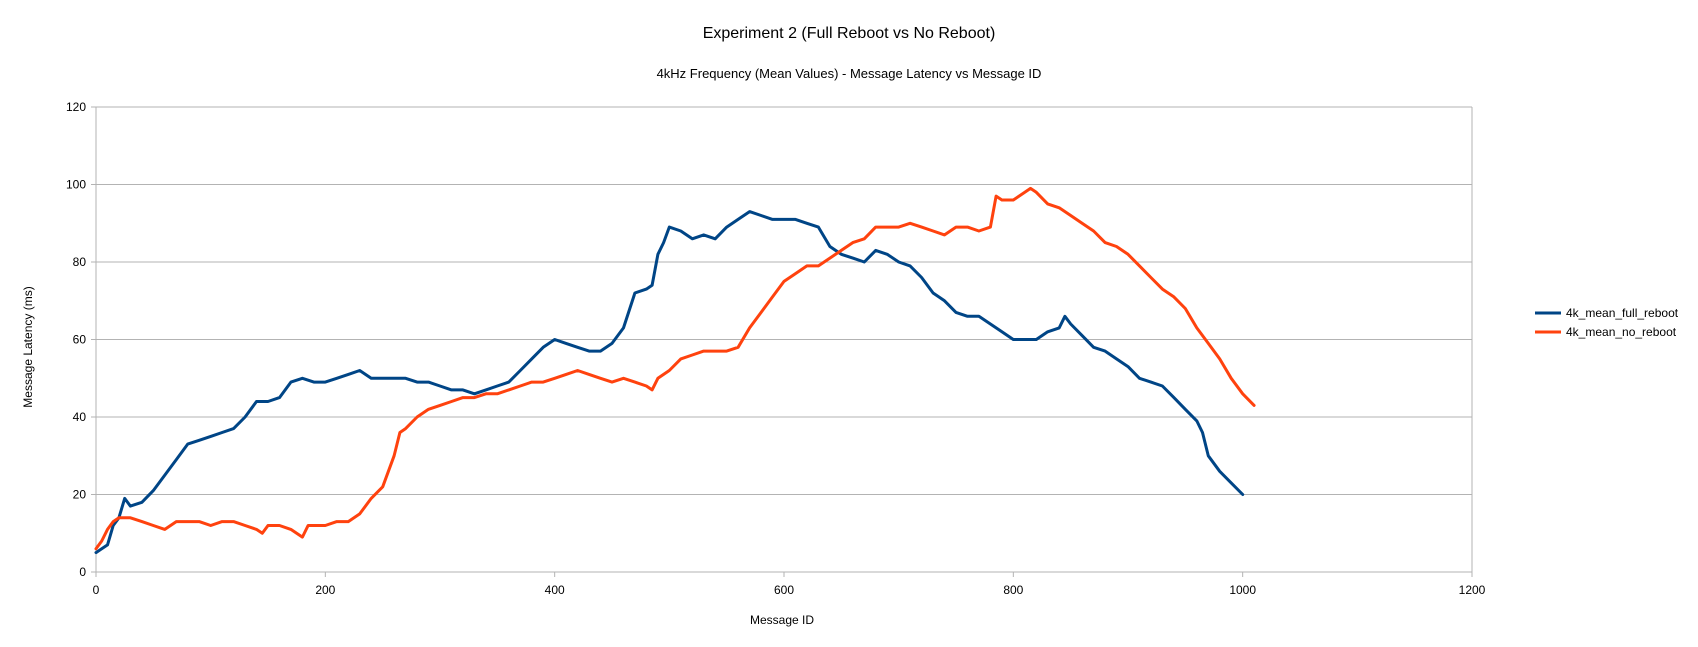 The image size is (1698, 647). I want to click on y-tick-labels: 0 20 40 60 80 100 120, so click(76, 339).